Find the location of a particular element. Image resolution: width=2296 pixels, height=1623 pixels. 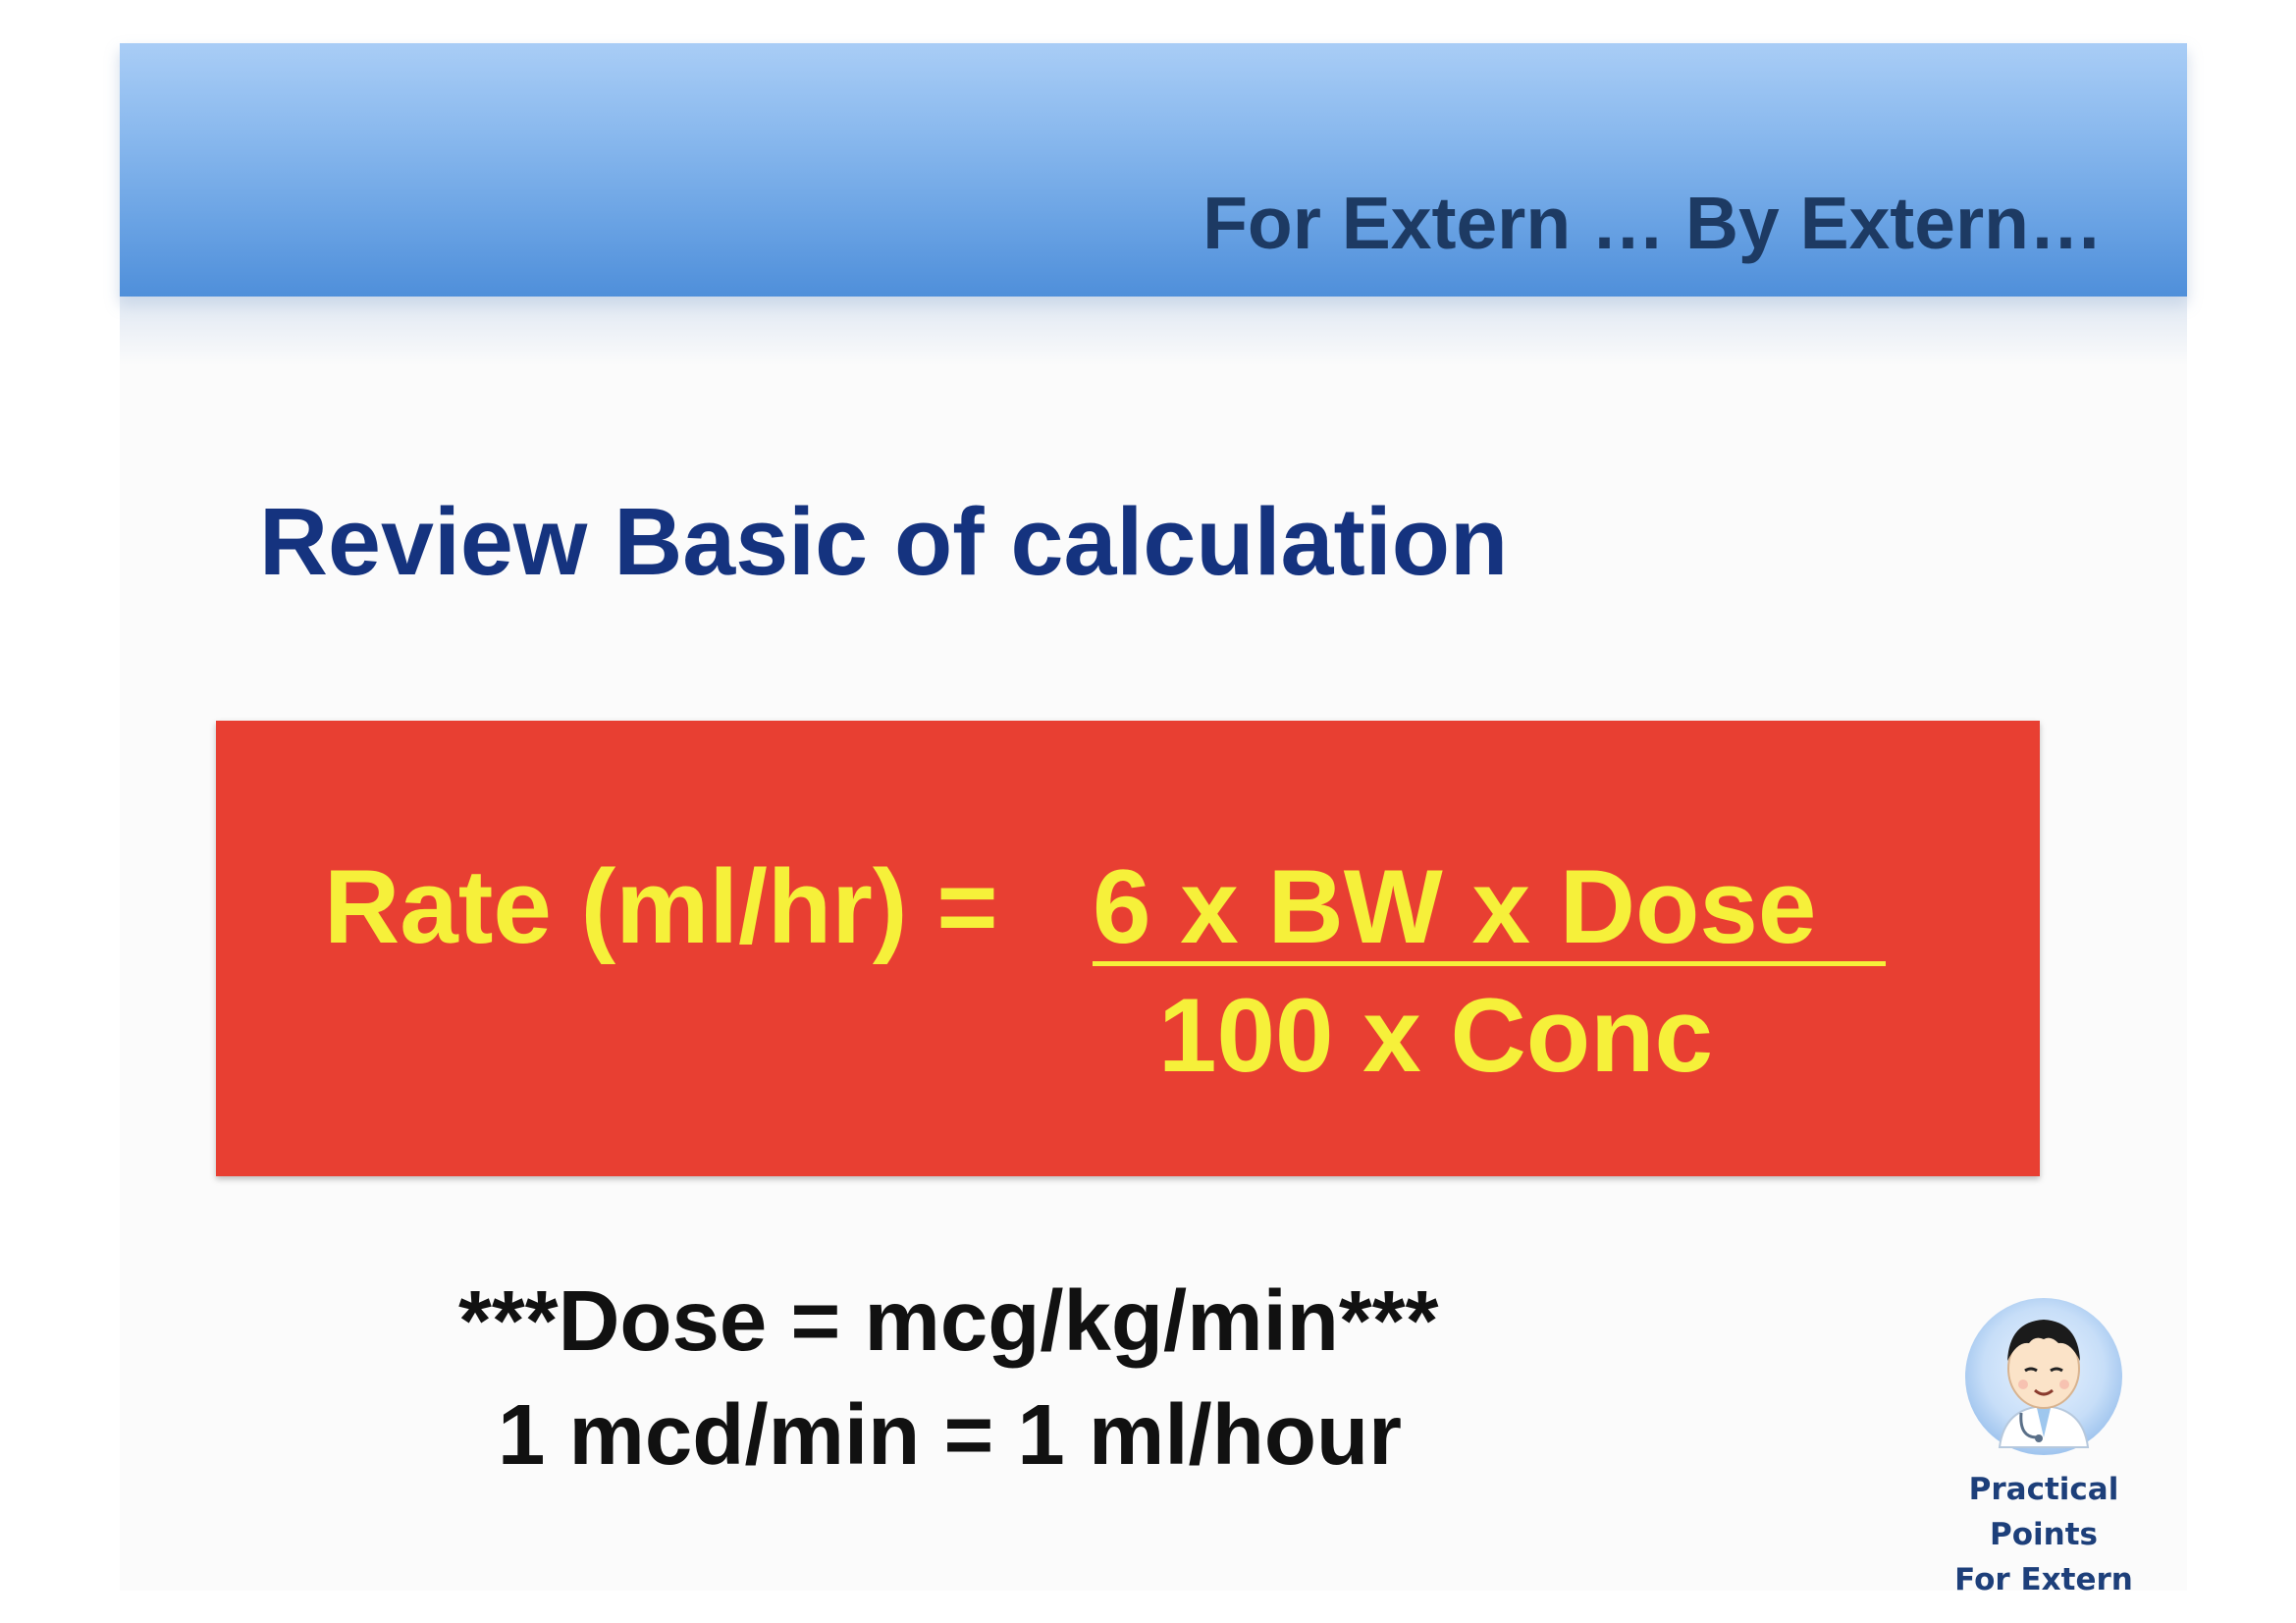

page-title: Review Basic of calculation is located at coordinates (884, 542).